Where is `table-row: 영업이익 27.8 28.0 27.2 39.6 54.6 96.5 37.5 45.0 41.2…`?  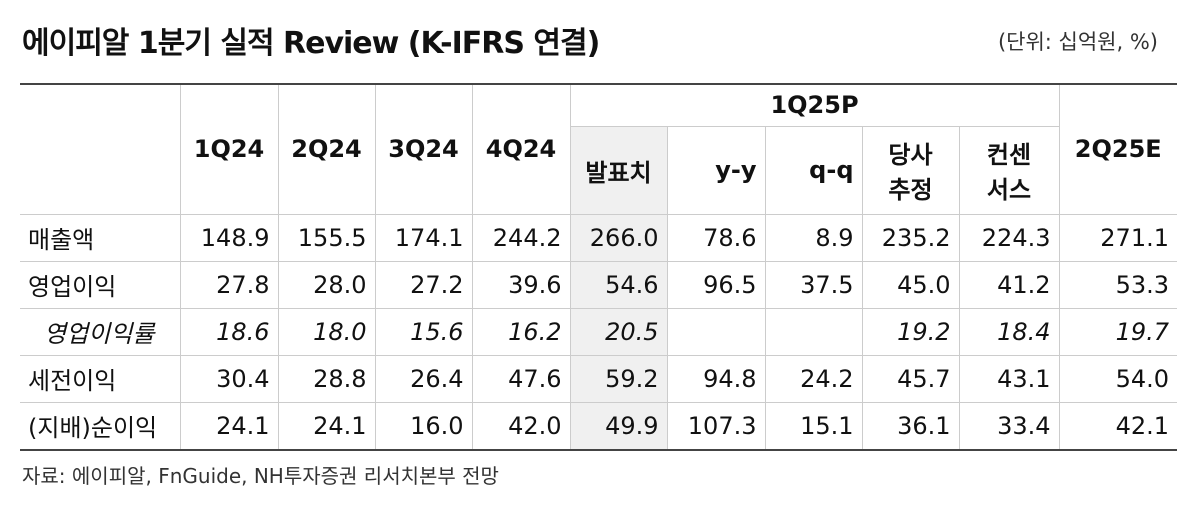
table-row: 영업이익 27.8 28.0 27.2 39.6 54.6 96.5 37.5 45.0 41.2… is located at coordinates (598, 284).